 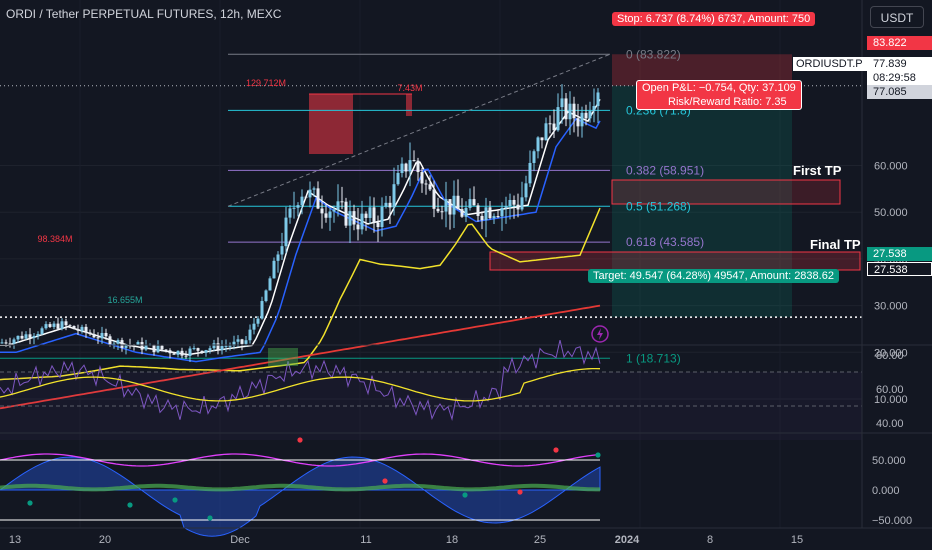 What do you see at coordinates (817, 170) in the screenshot?
I see `first-tp-label: First TP` at bounding box center [817, 170].